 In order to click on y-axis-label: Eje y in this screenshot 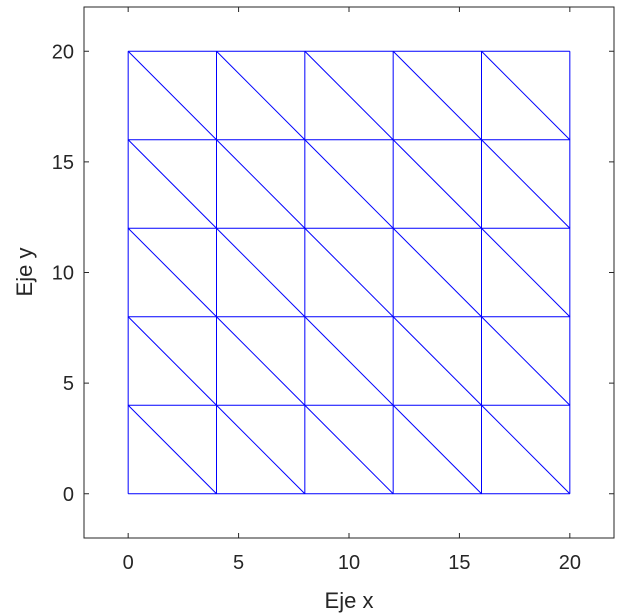, I will do `click(24, 272)`.